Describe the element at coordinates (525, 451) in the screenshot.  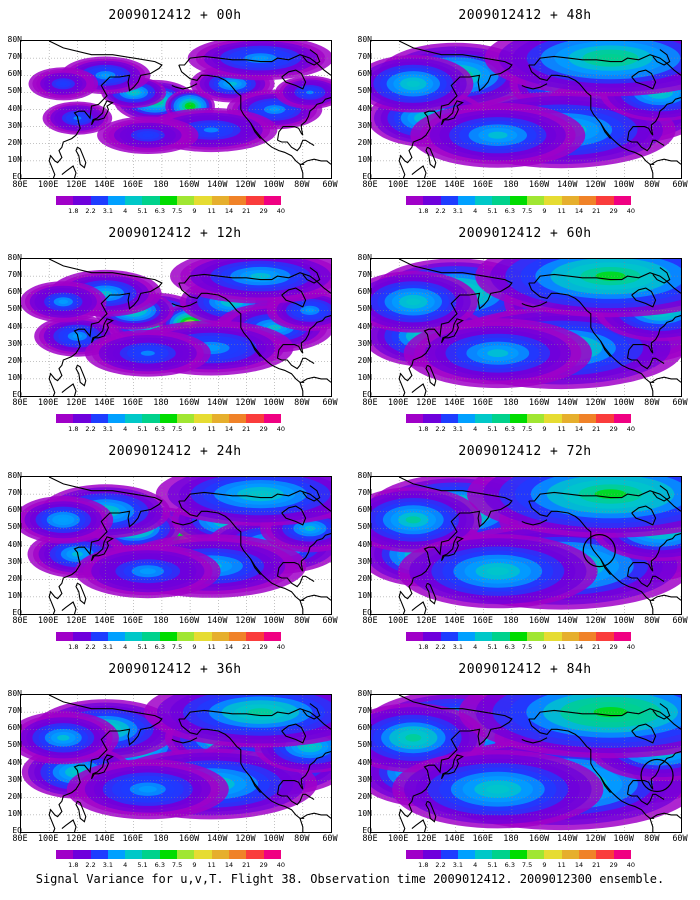
I see `panel-title: 2009012412 + 72h` at that location.